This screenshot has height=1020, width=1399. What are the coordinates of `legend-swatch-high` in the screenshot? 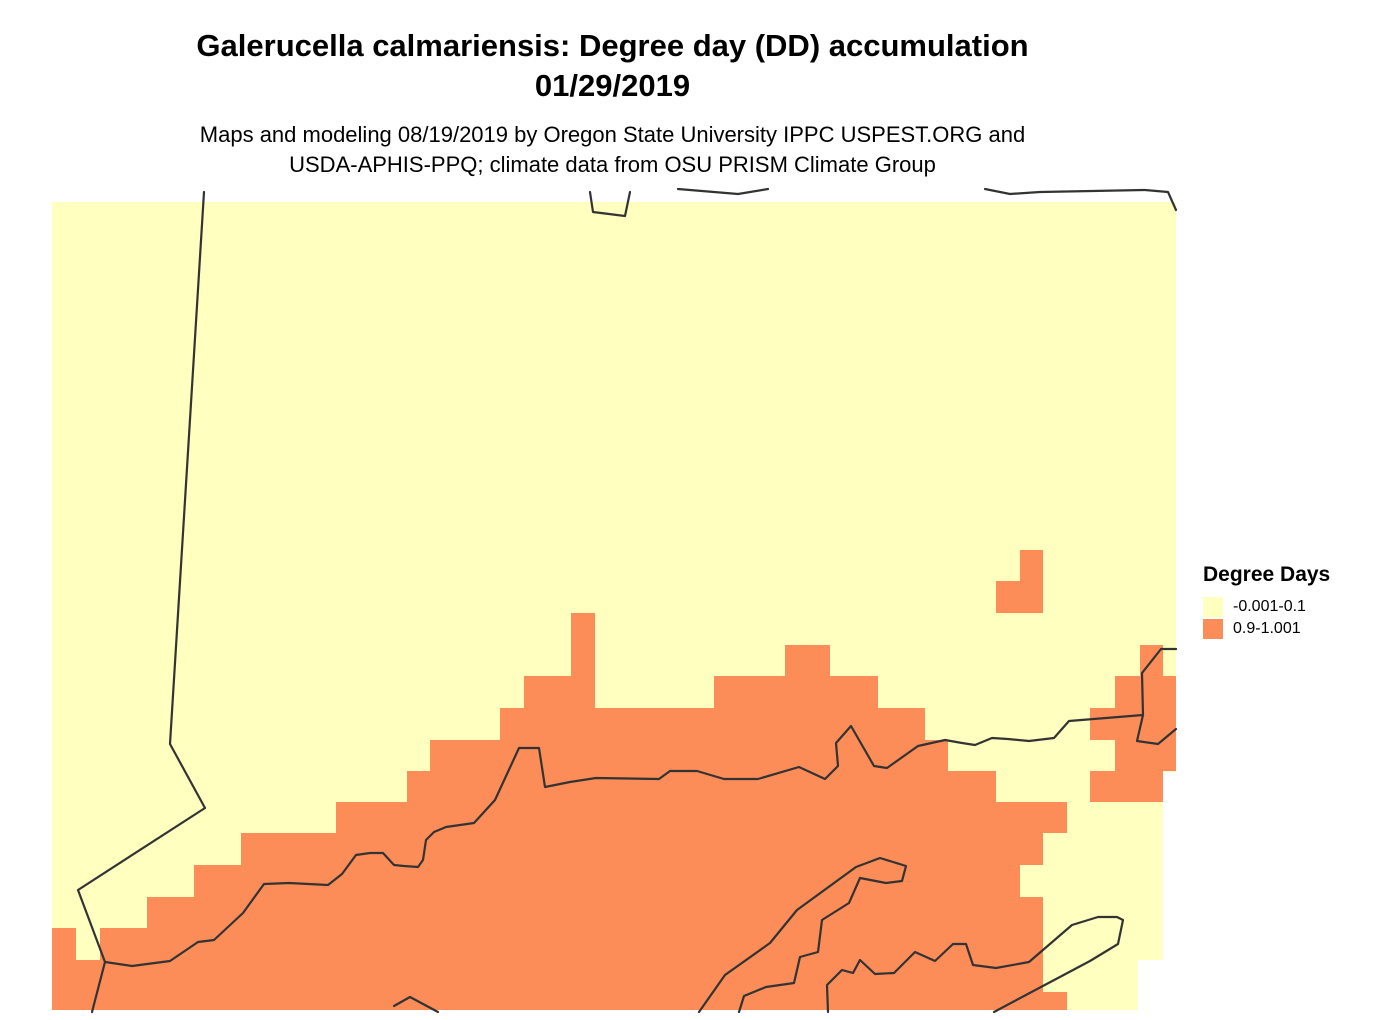 It's located at (1213, 629).